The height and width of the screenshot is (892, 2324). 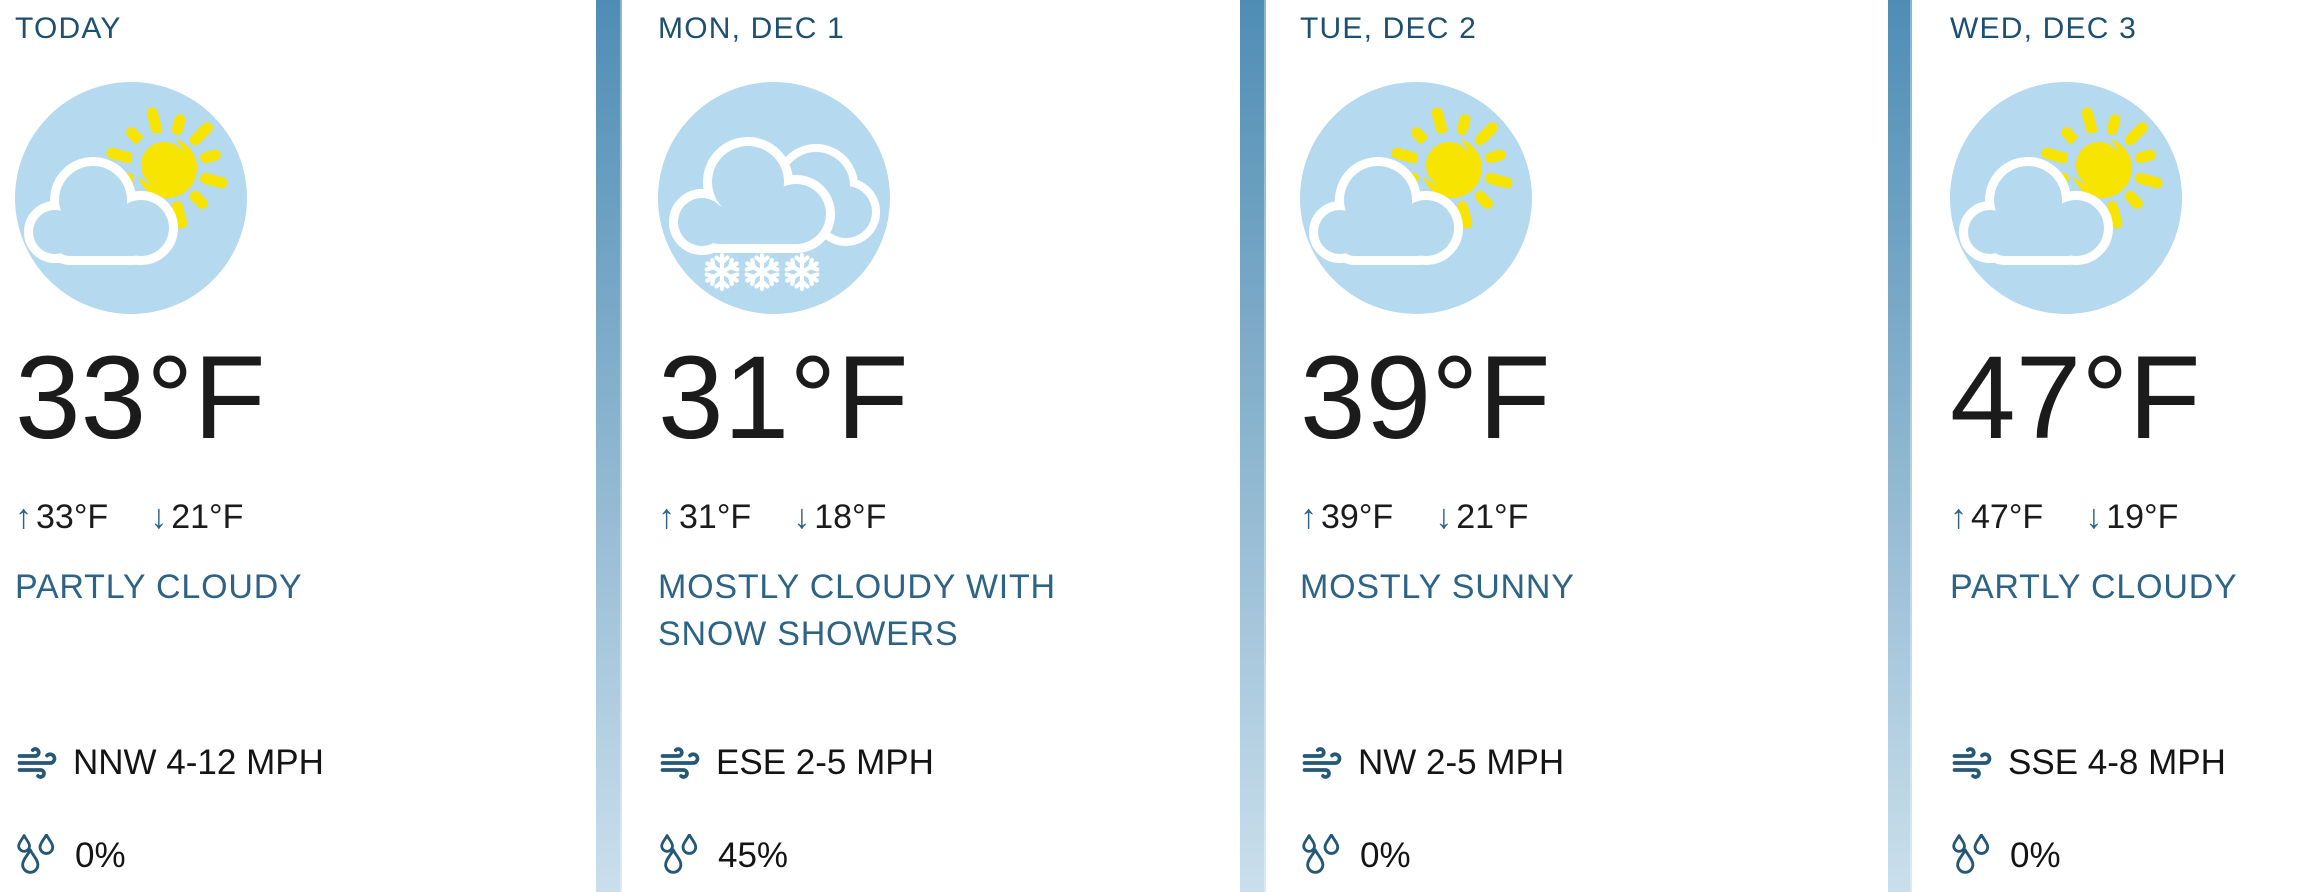 What do you see at coordinates (949, 856) in the screenshot?
I see `precipitation-row: 45%` at bounding box center [949, 856].